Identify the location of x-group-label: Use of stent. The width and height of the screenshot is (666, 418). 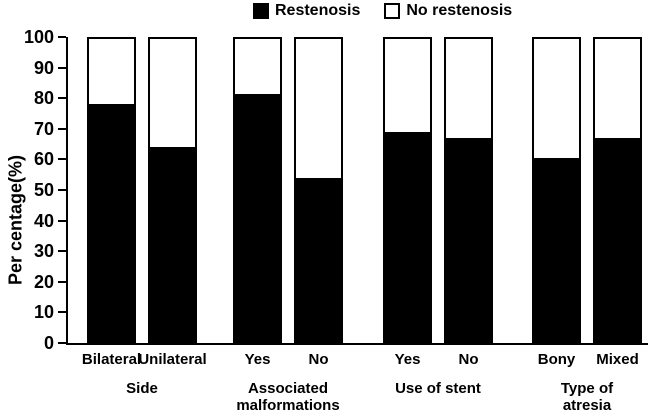
(438, 388).